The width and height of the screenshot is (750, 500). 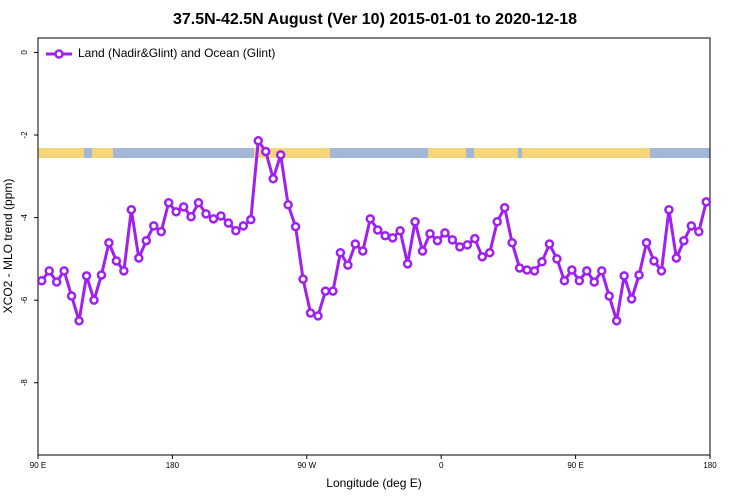 I want to click on y-tick-label: -2, so click(x=24, y=135).